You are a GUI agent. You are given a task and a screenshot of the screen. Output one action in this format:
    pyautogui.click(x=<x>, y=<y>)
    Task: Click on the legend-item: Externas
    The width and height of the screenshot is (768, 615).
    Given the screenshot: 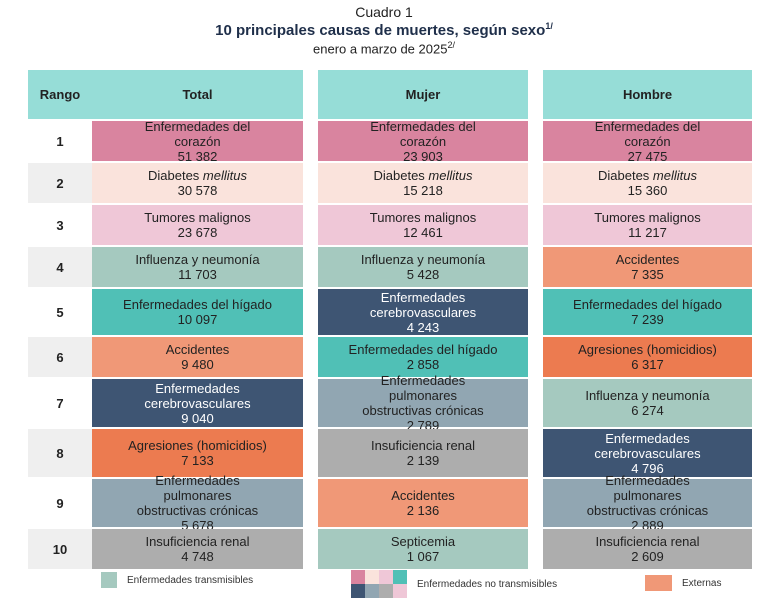 What is the action you would take?
    pyautogui.click(x=683, y=583)
    